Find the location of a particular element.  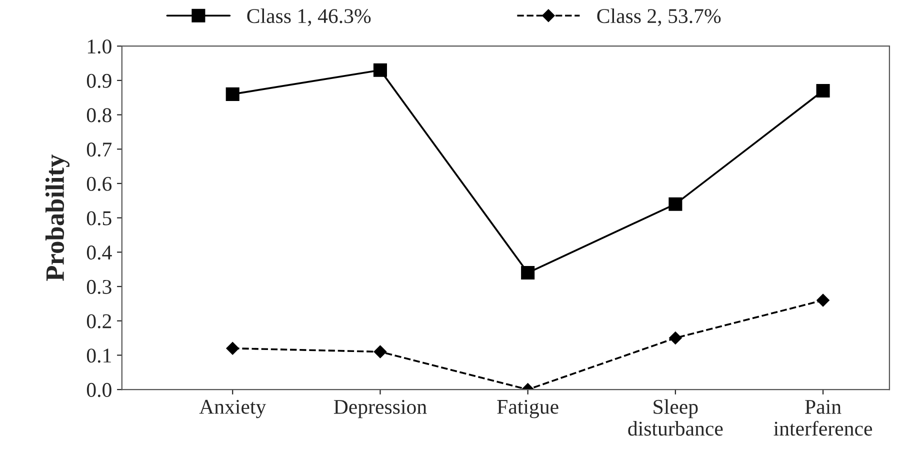

x-tick-label: Fatigue is located at coordinates (527, 409).